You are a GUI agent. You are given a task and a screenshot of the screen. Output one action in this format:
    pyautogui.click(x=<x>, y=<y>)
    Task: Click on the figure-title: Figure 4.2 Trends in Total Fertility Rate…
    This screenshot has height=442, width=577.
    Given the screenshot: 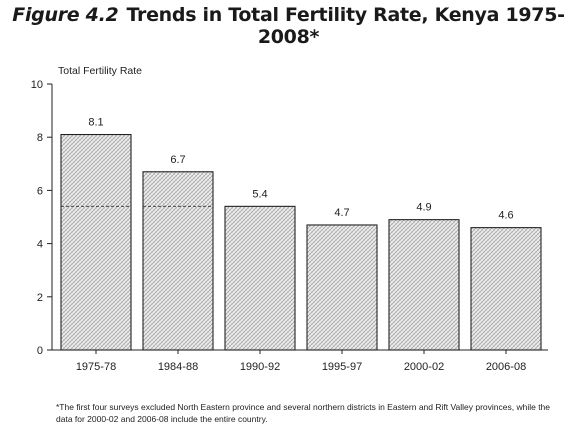 What is the action you would take?
    pyautogui.click(x=288, y=26)
    